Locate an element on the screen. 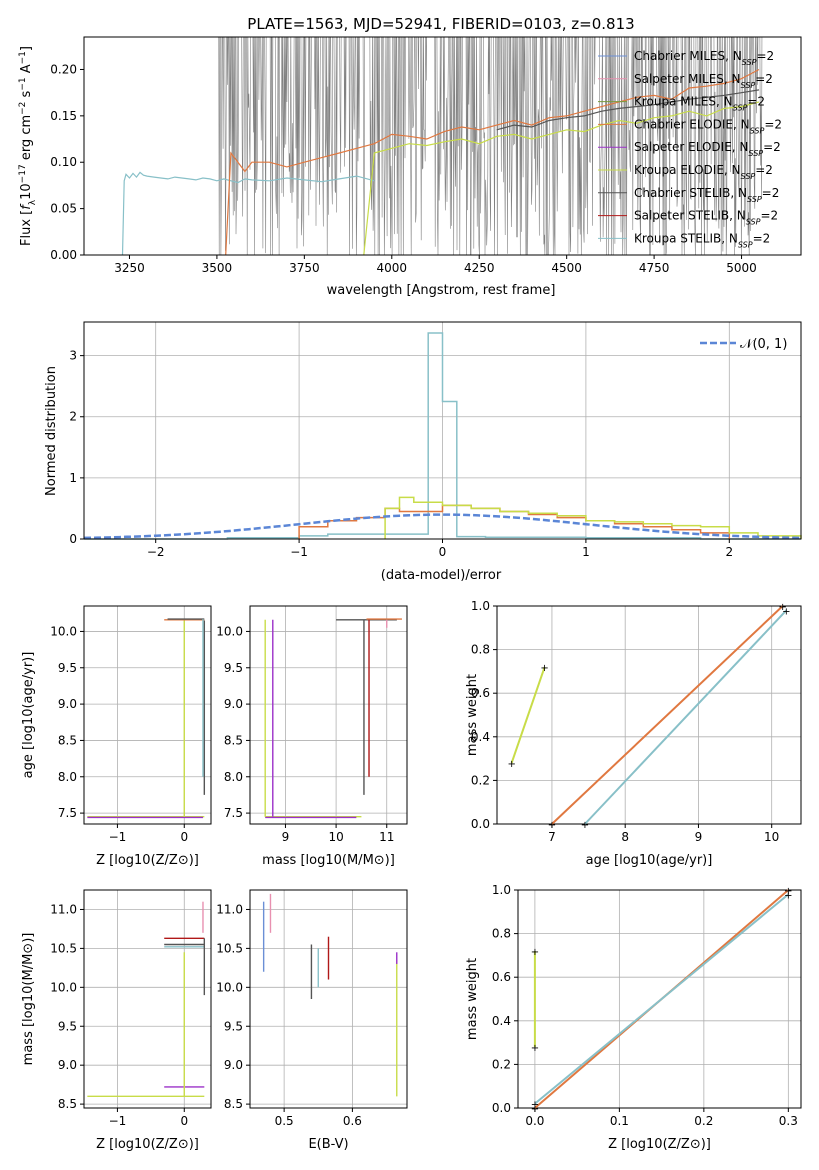 The image size is (819, 1170). z-mass-xlabel: Z [log10(Z/Z⊙)] is located at coordinates (147, 1144).